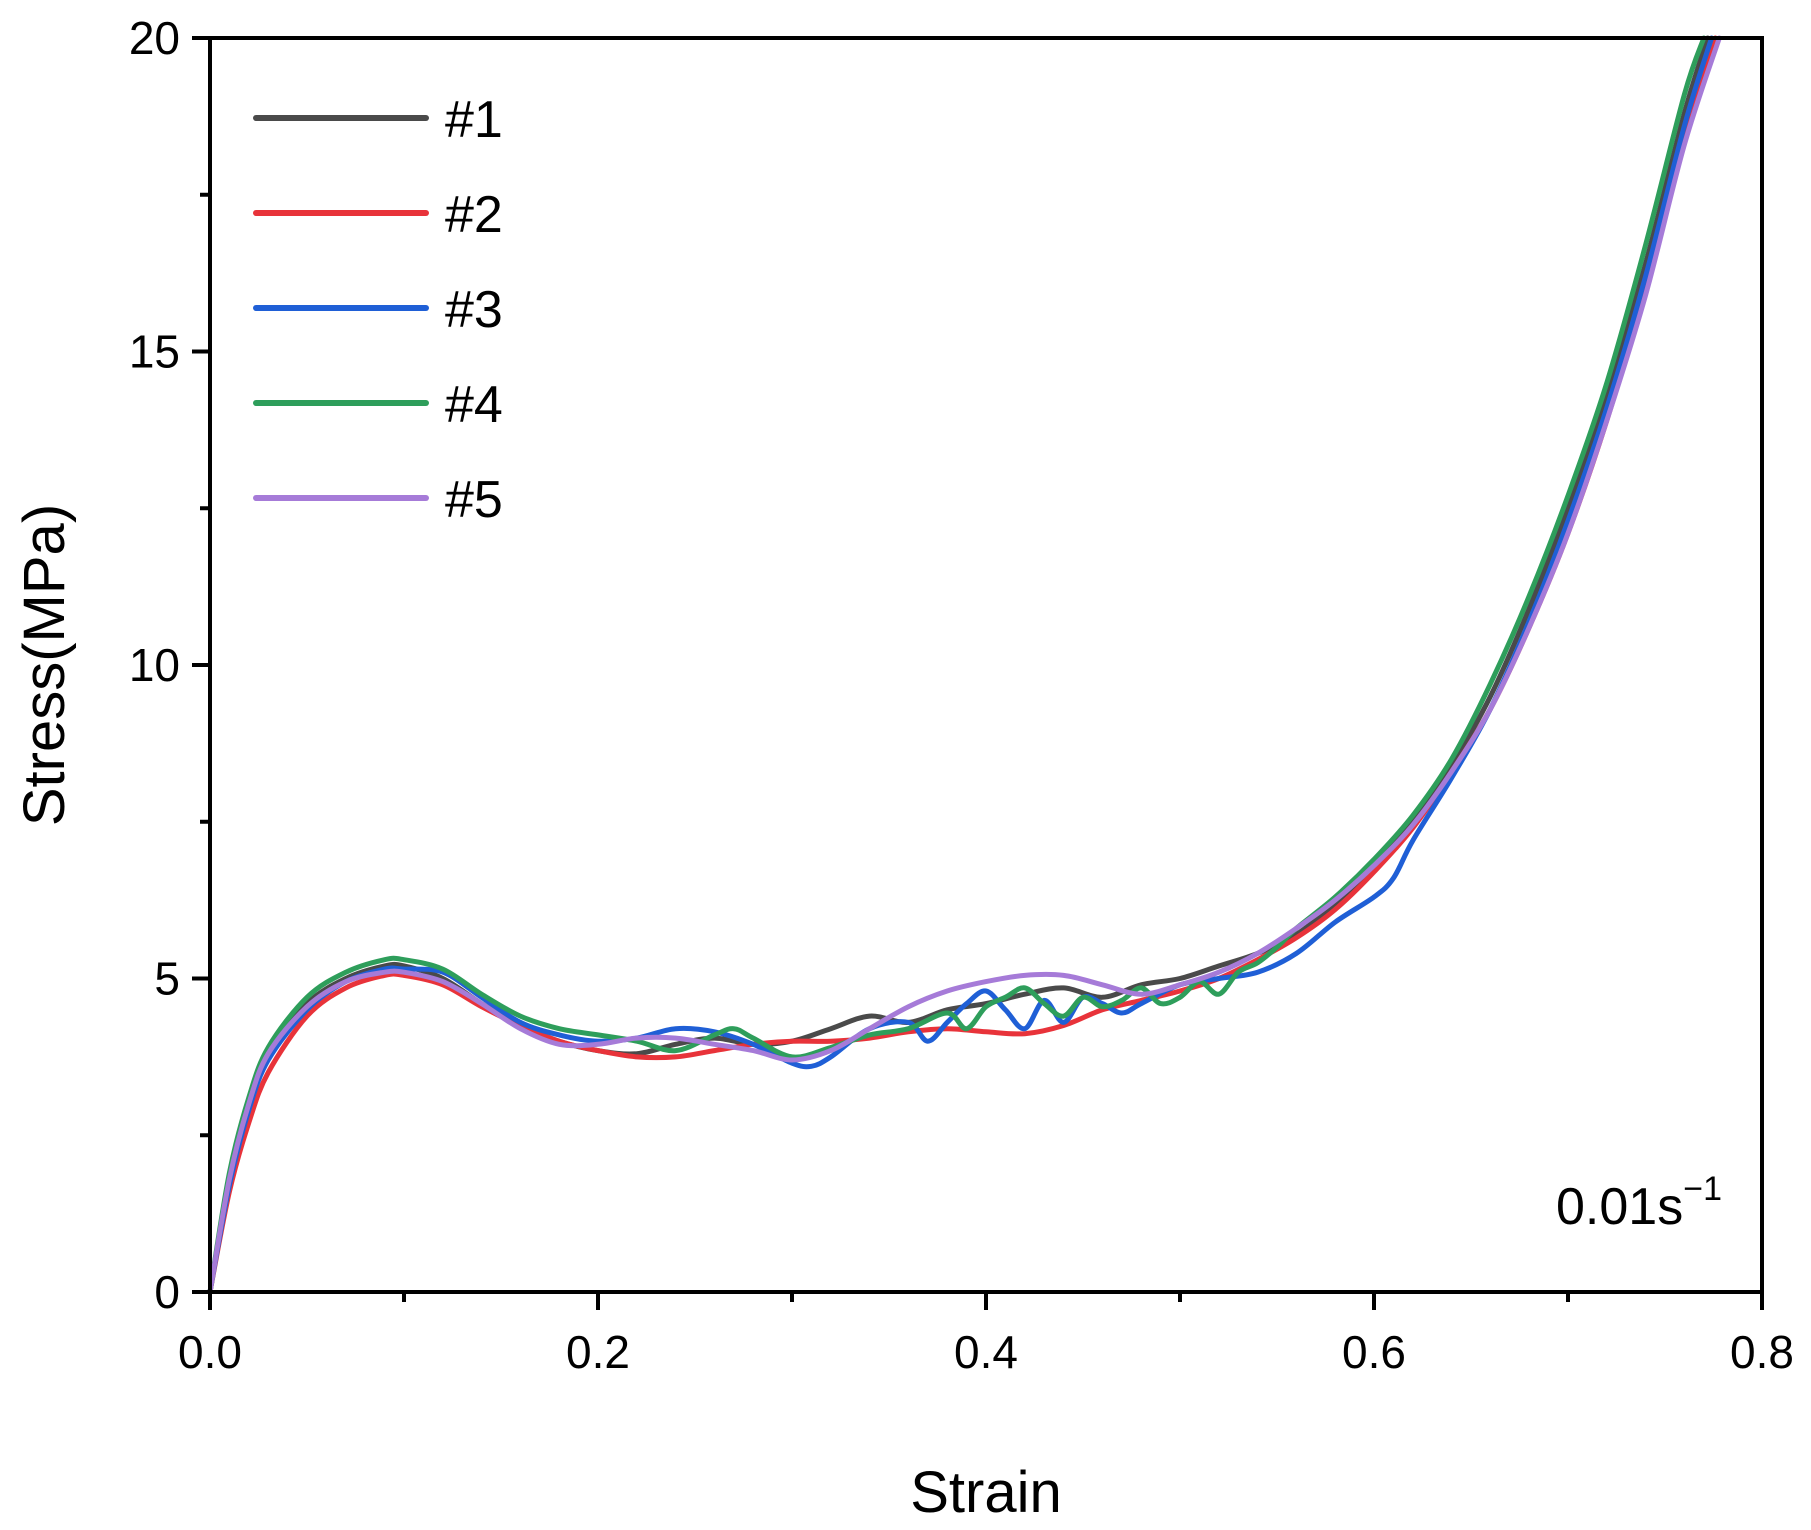 The image size is (1811, 1530). Describe the element at coordinates (474, 215) in the screenshot. I see `legend-label-2: #2` at that location.